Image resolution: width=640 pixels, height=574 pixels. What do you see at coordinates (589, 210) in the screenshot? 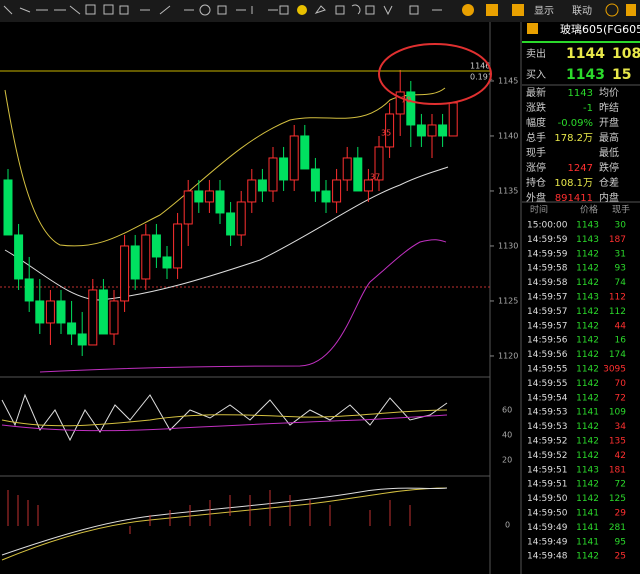
I see `trade-header: 价格` at bounding box center [589, 210].